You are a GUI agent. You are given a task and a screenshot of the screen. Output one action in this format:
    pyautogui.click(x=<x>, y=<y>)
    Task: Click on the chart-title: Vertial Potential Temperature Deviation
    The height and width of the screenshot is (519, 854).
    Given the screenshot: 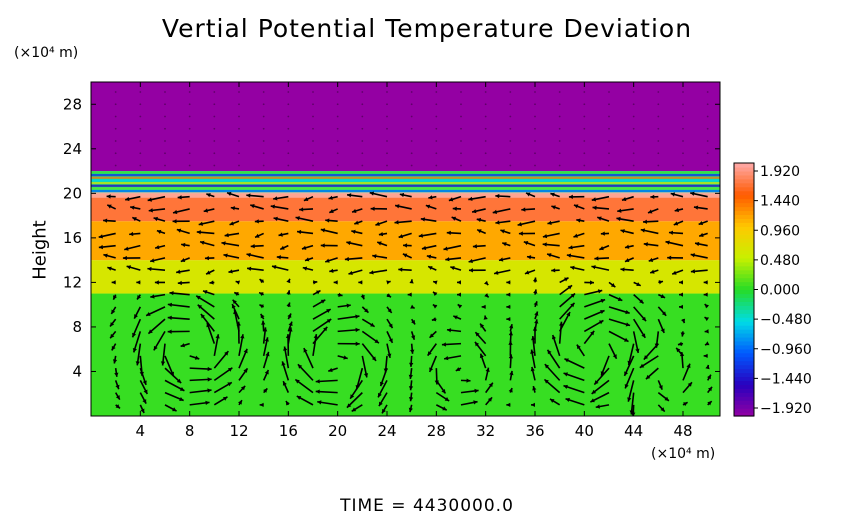 What is the action you would take?
    pyautogui.click(x=427, y=28)
    